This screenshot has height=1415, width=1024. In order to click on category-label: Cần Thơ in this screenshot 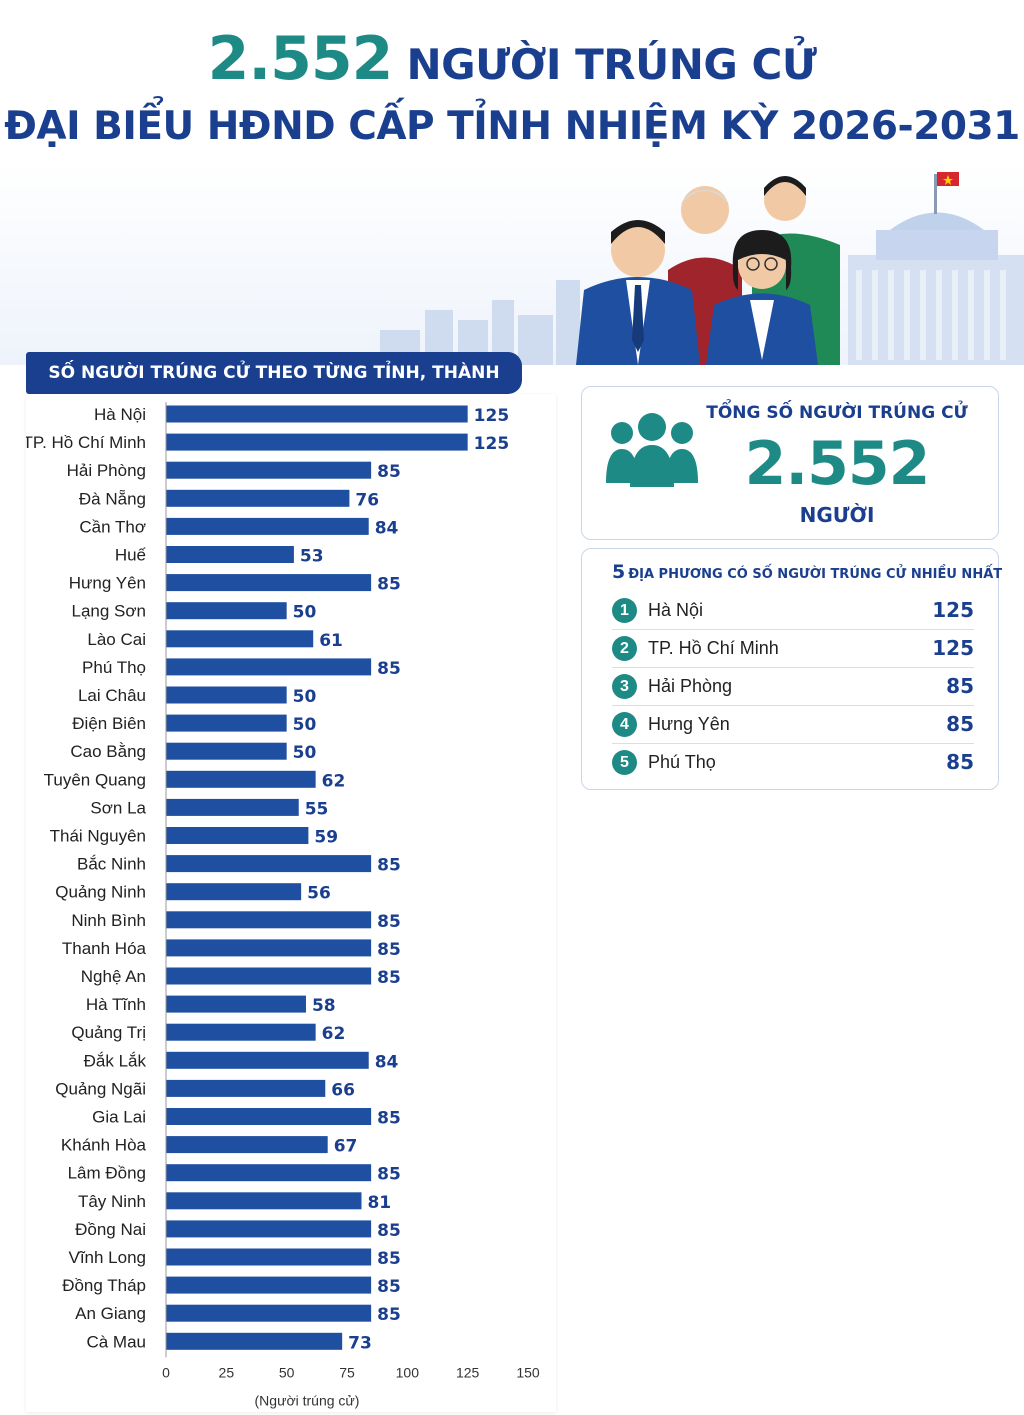, I will do `click(112, 526)`.